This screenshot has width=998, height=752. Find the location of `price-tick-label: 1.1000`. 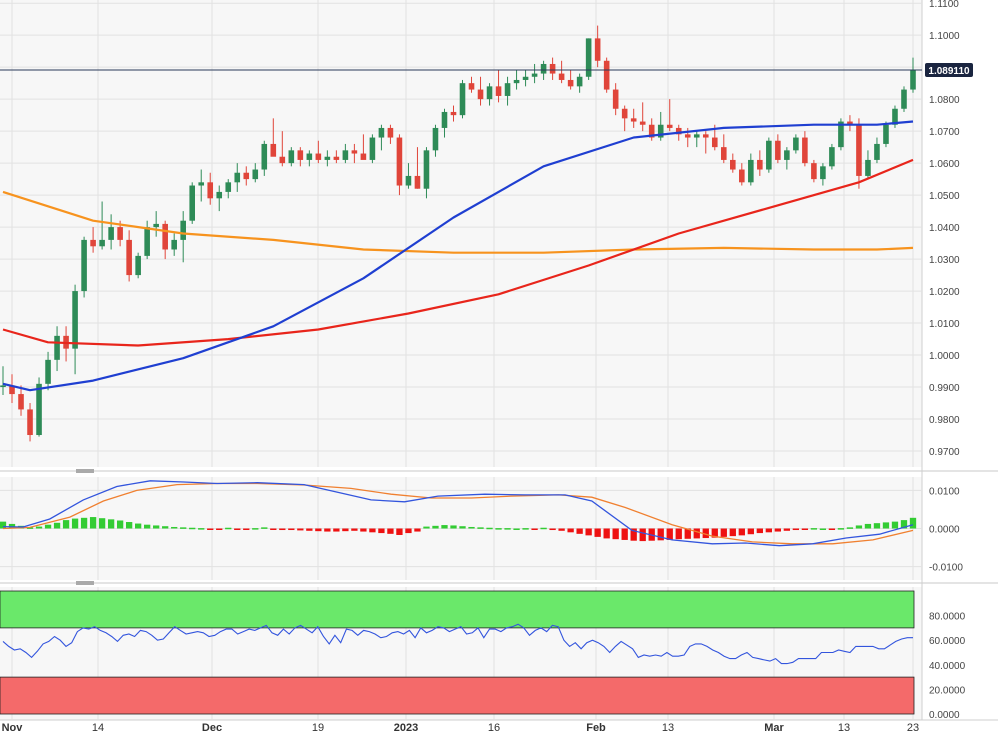

price-tick-label: 1.1000 is located at coordinates (944, 36).